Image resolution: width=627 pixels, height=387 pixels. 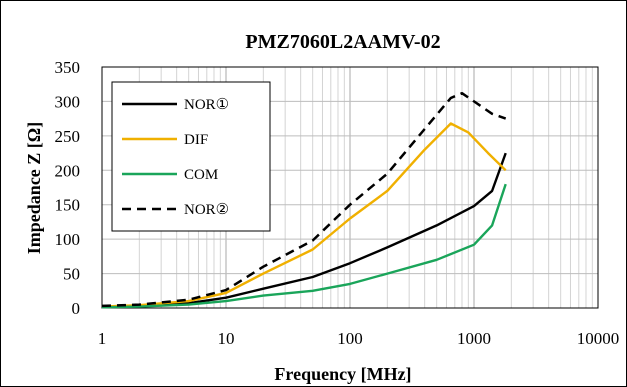 What do you see at coordinates (206, 210) in the screenshot?
I see `legend-label: NOR②` at bounding box center [206, 210].